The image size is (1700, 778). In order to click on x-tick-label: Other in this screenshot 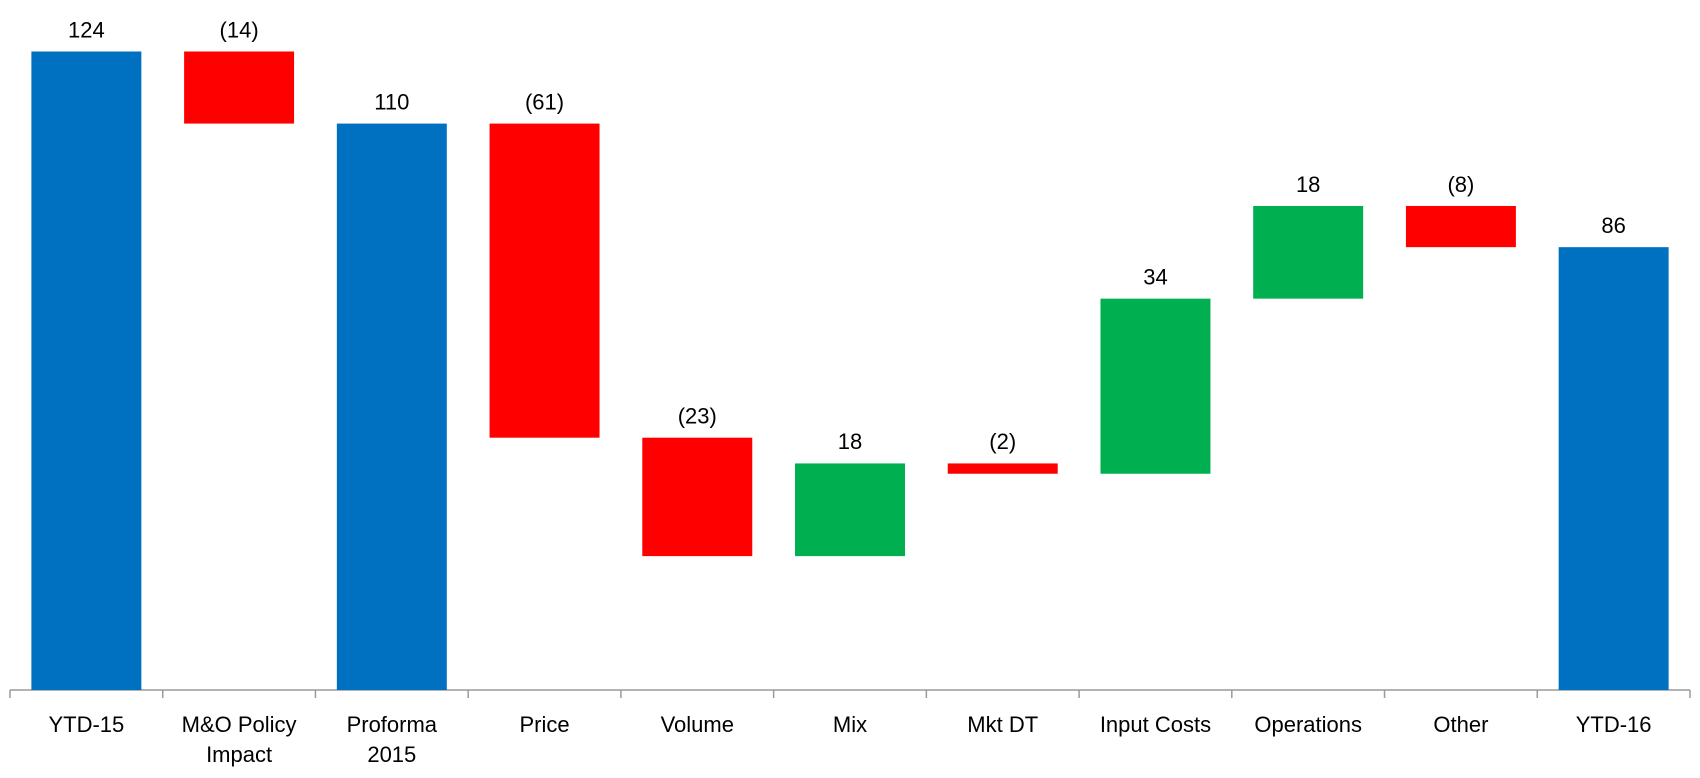, I will do `click(1460, 724)`.